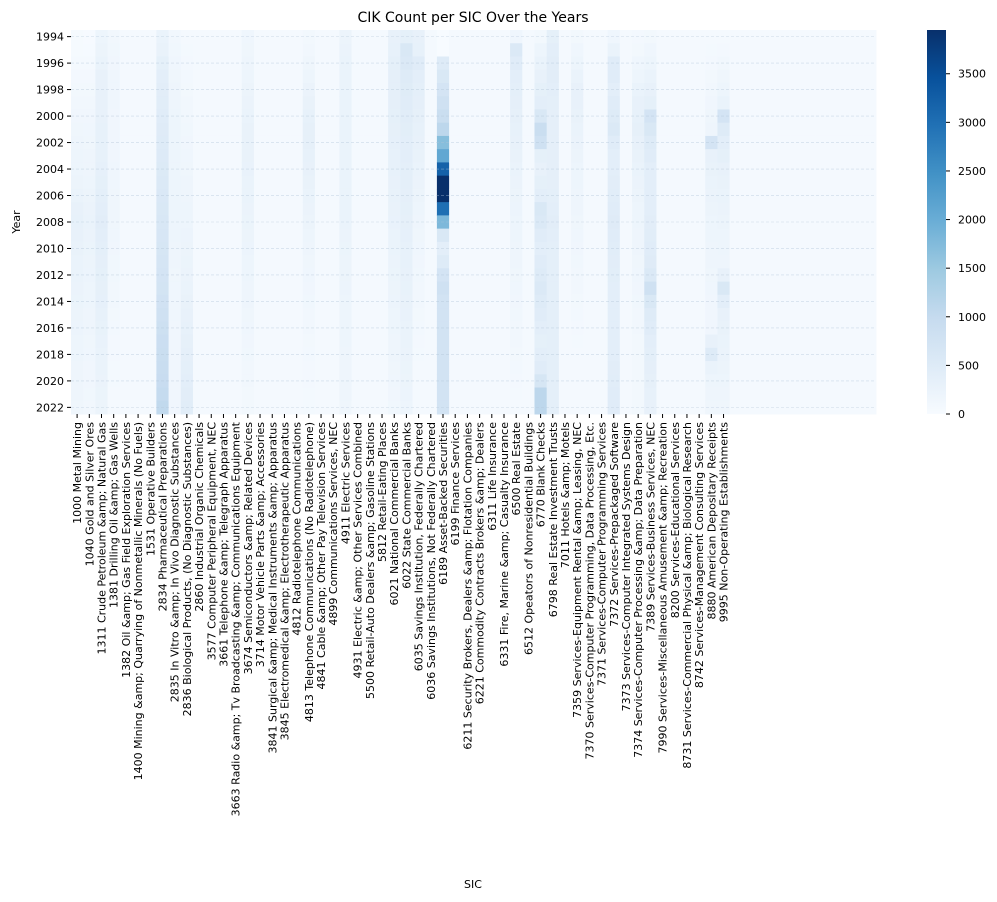 This screenshot has width=997, height=902. Describe the element at coordinates (455, 484) in the screenshot. I see `x-tick-label: 6199 Finance Services` at that location.